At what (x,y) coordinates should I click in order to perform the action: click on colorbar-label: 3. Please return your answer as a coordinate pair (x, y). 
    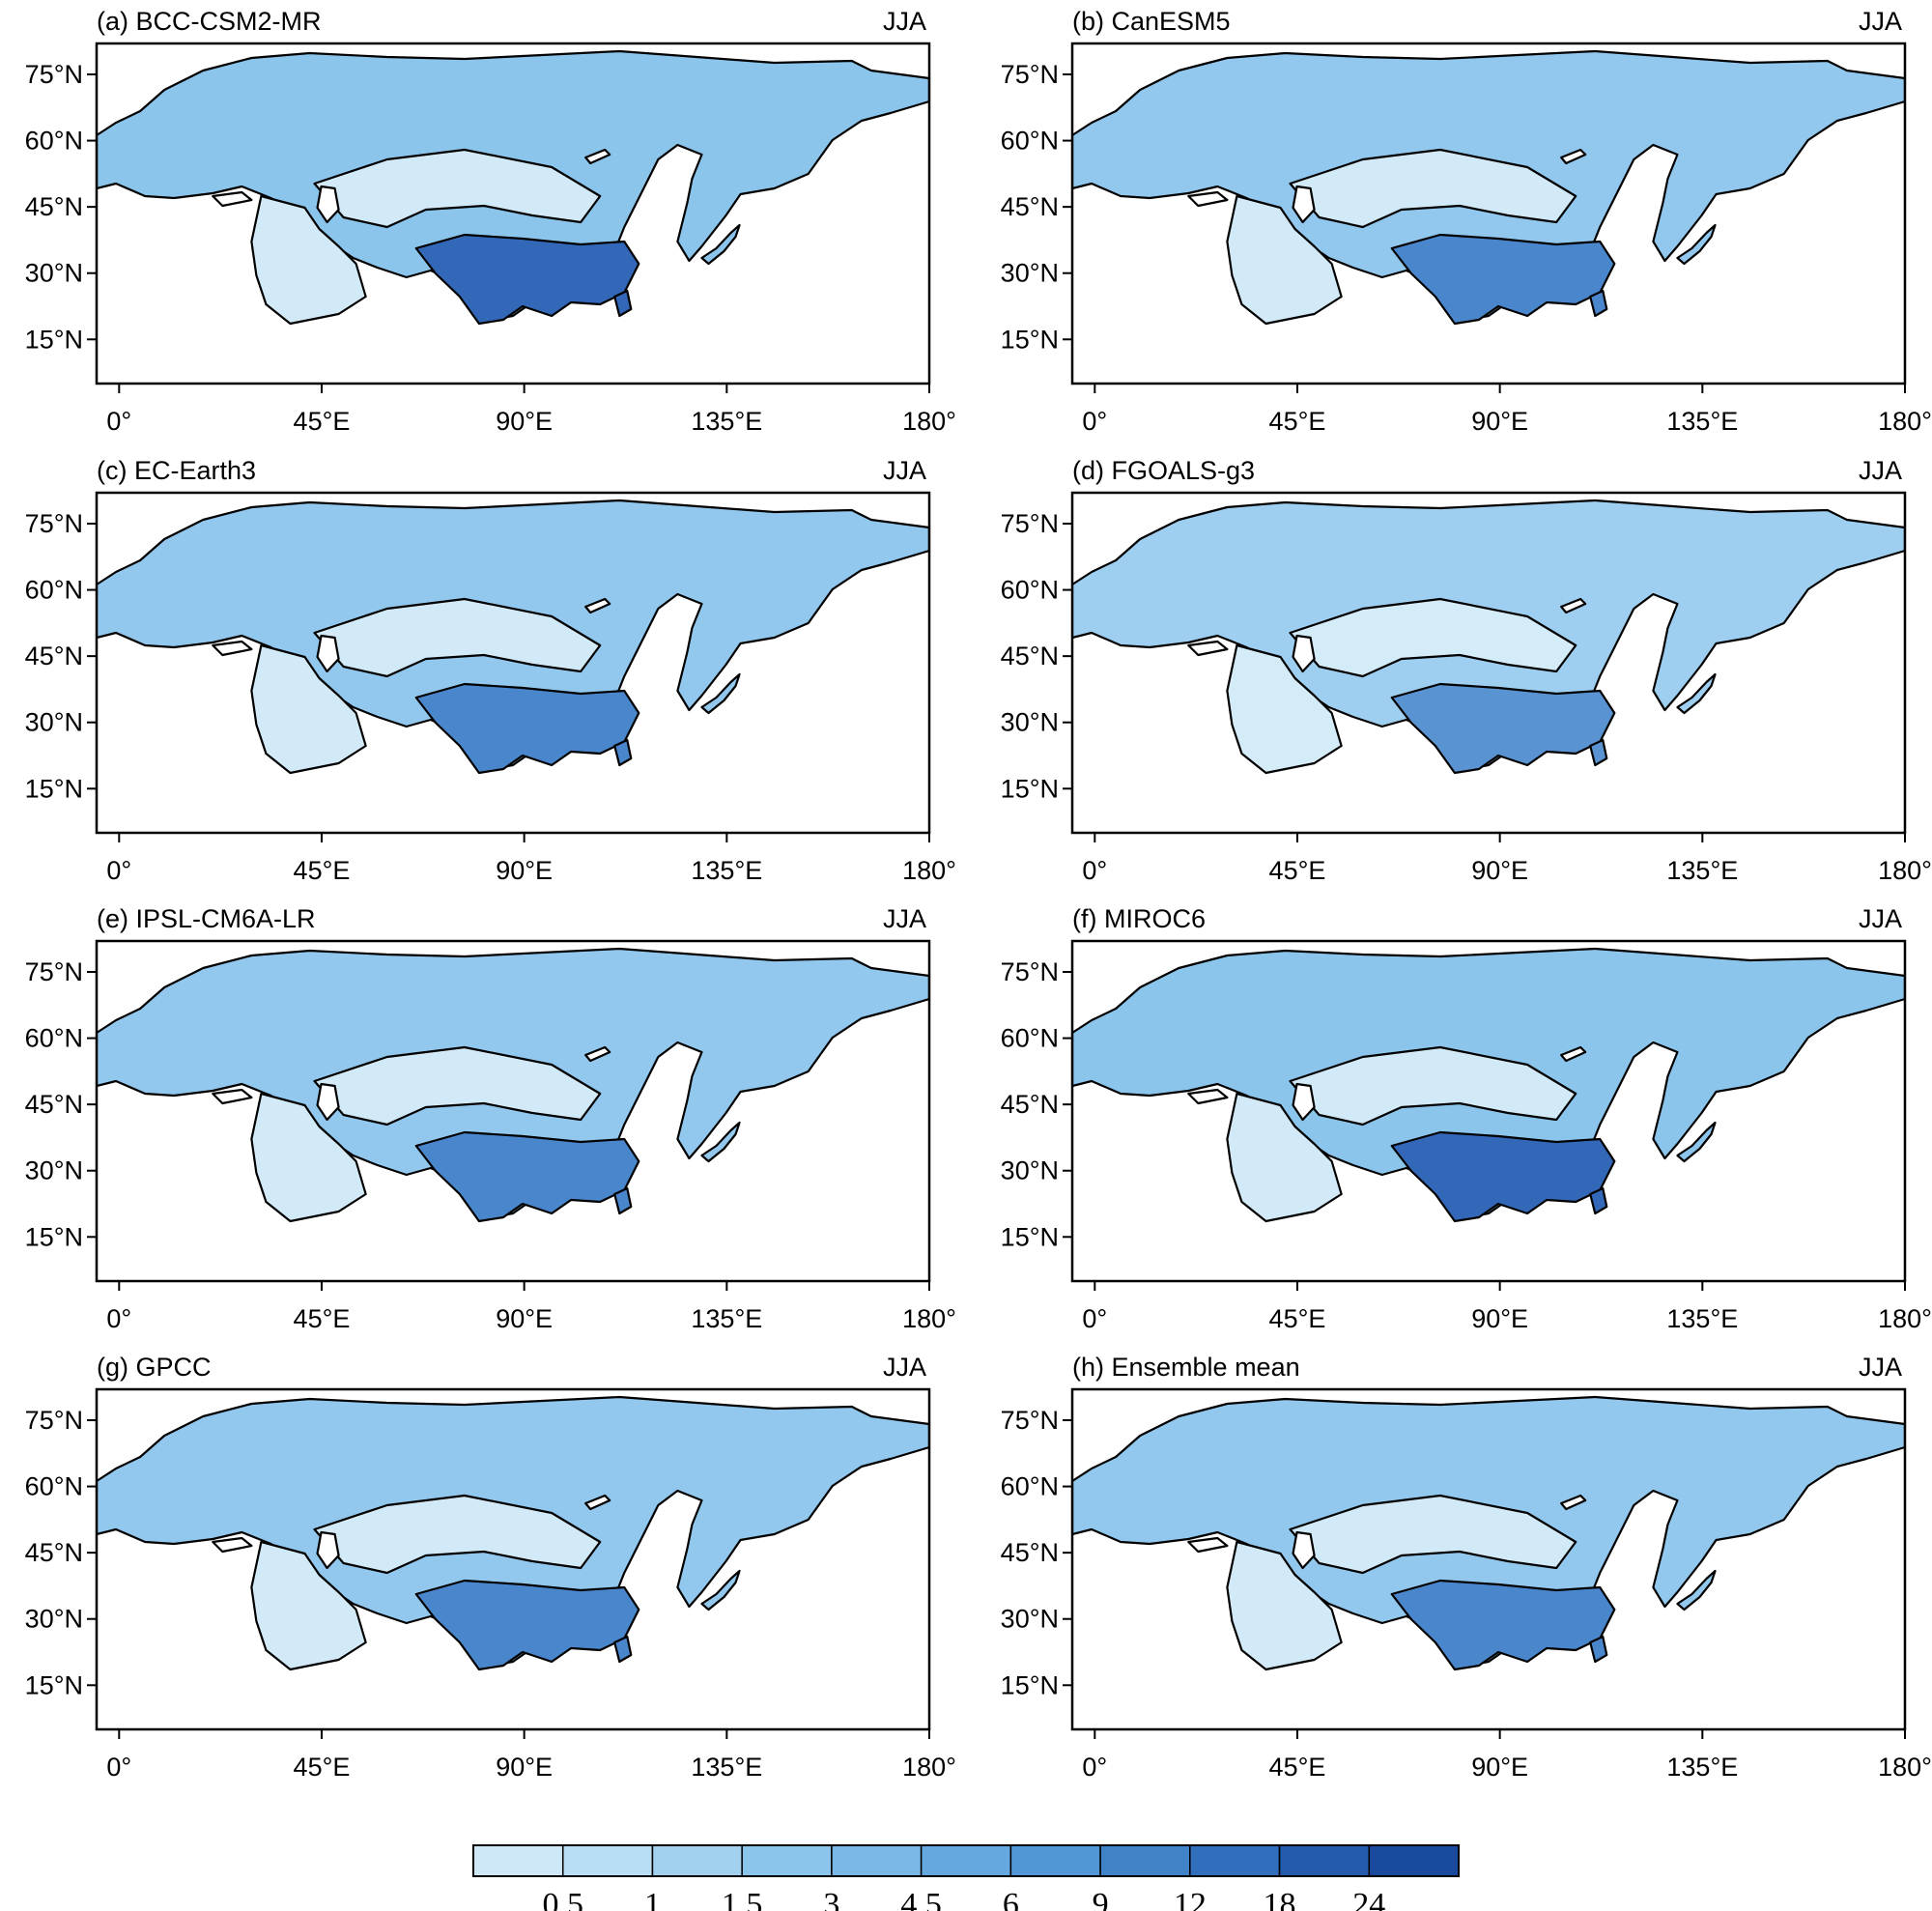
    Looking at the image, I should click on (831, 1899).